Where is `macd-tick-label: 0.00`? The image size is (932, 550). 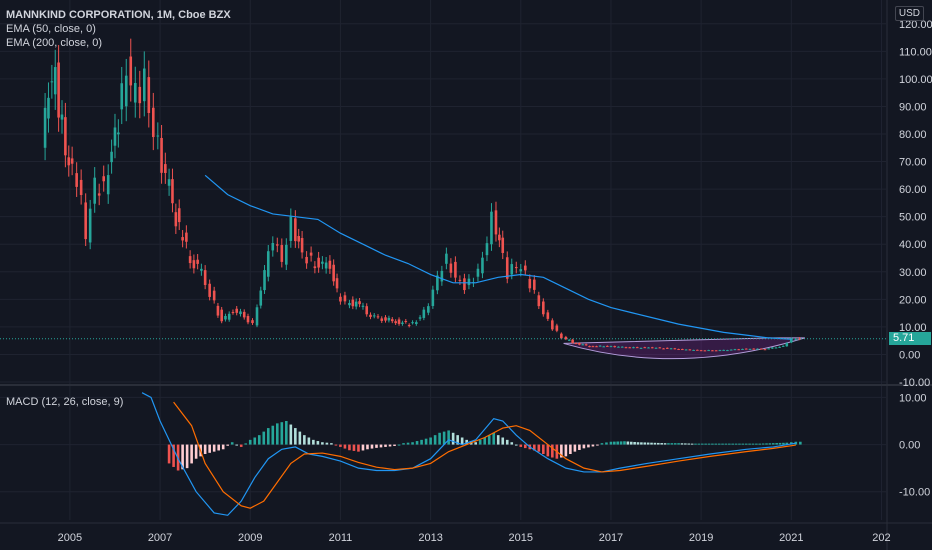
macd-tick-label: 0.00 is located at coordinates (909, 446).